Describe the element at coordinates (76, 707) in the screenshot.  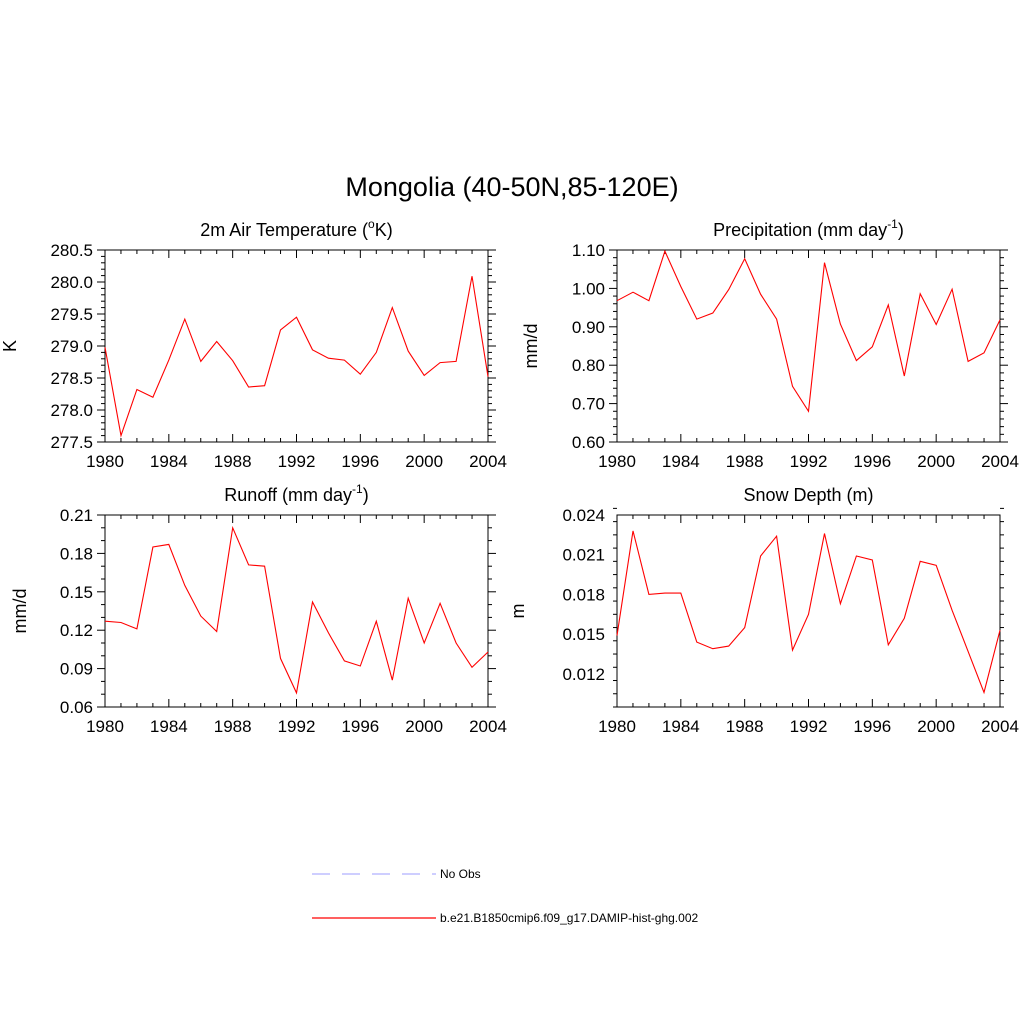
I see `y-tick-label: 0.06` at that location.